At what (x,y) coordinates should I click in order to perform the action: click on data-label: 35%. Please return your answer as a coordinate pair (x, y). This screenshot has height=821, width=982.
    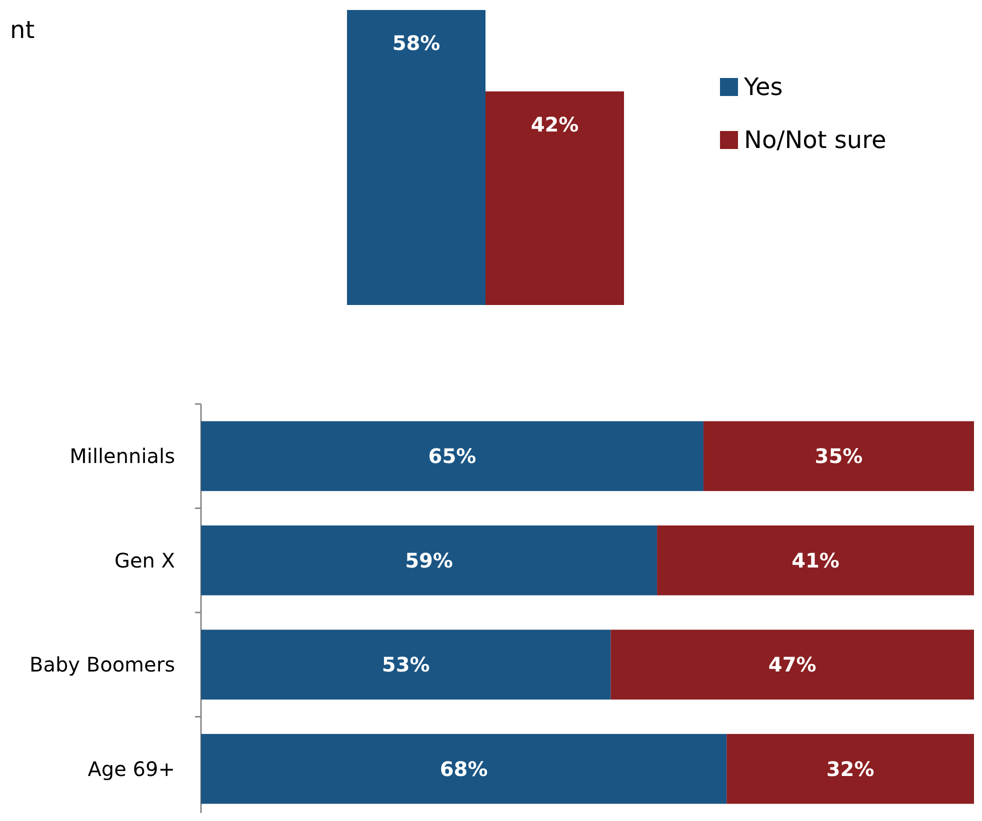
    Looking at the image, I should click on (838, 456).